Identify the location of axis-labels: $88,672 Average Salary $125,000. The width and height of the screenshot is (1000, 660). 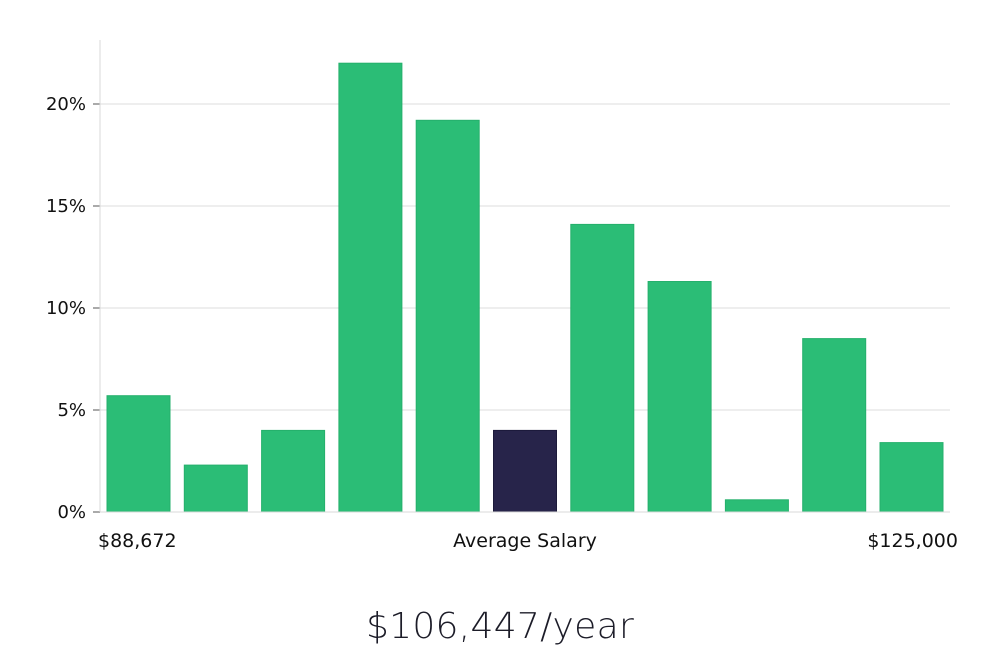
(528, 541).